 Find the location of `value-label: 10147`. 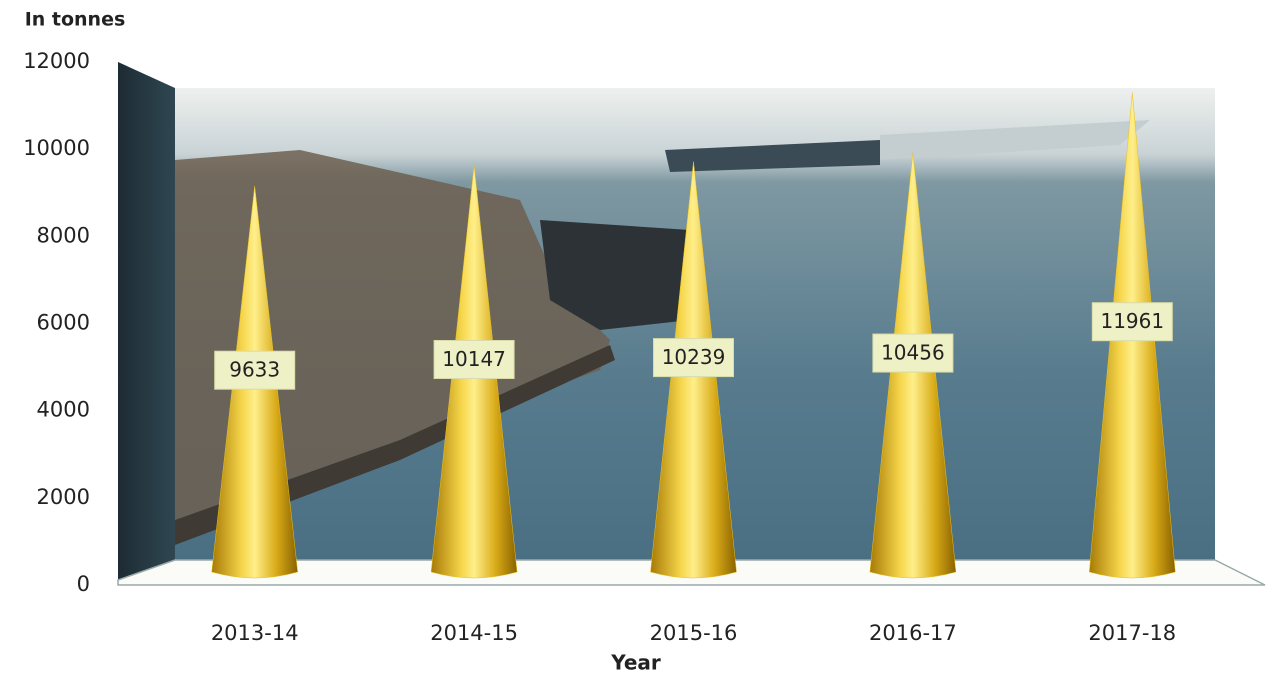

value-label: 10147 is located at coordinates (474, 359).